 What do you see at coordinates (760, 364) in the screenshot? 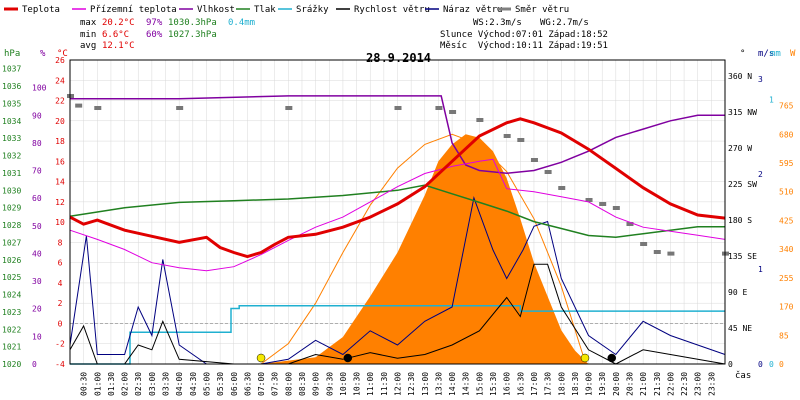
I see `ms-tick-3: 0` at bounding box center [760, 364].